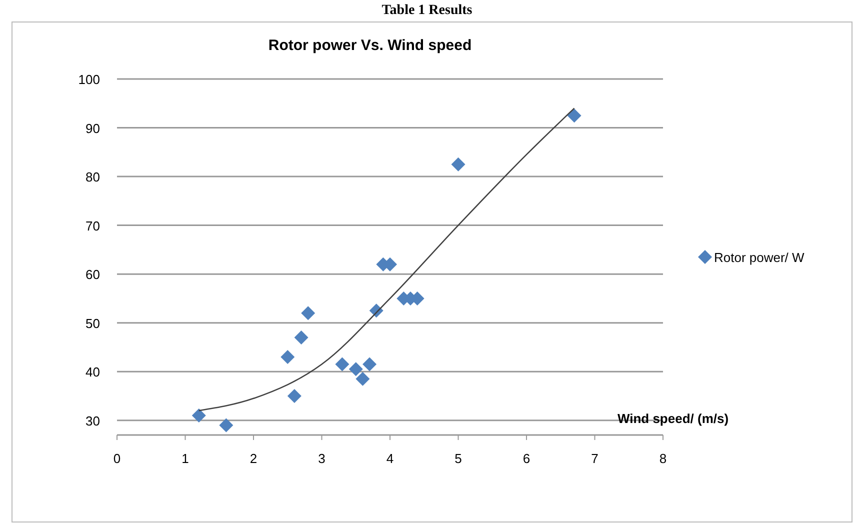 The image size is (854, 524). Describe the element at coordinates (185, 458) in the screenshot. I see `x-tick-label: 1` at that location.